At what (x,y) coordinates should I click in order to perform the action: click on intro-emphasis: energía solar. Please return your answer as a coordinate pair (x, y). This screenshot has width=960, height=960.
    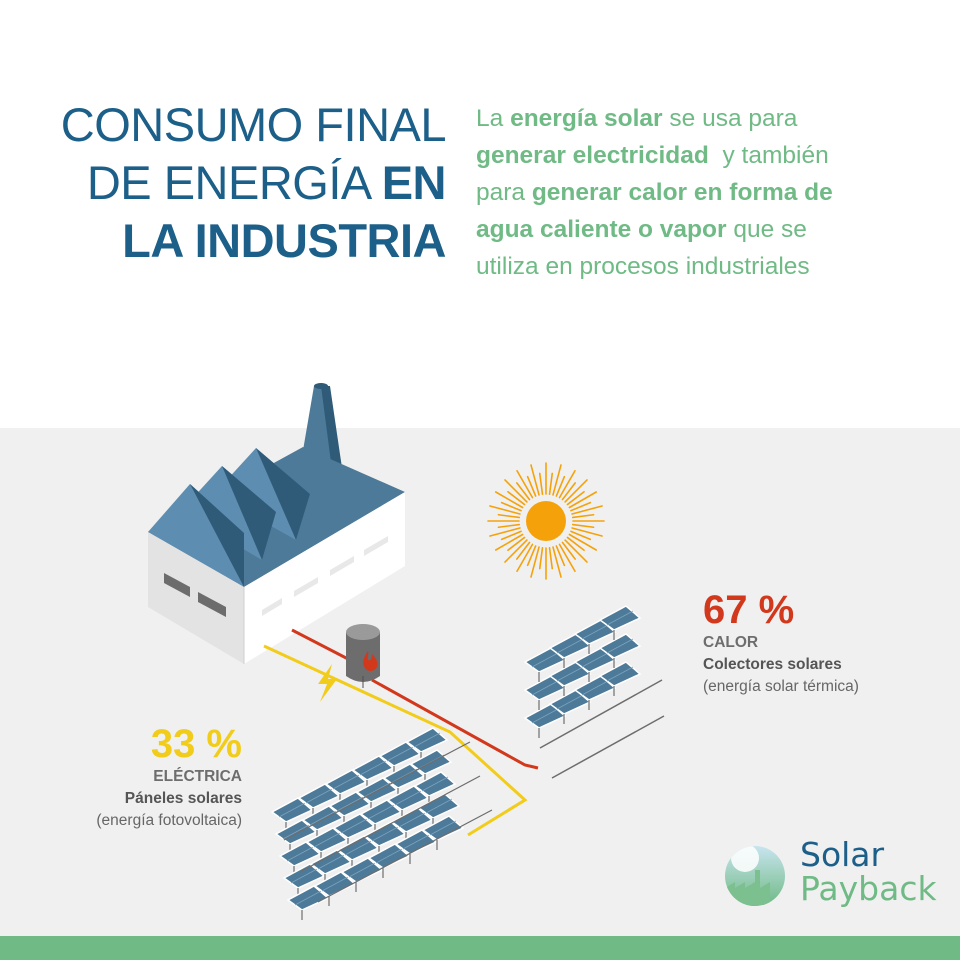
    Looking at the image, I should click on (586, 118).